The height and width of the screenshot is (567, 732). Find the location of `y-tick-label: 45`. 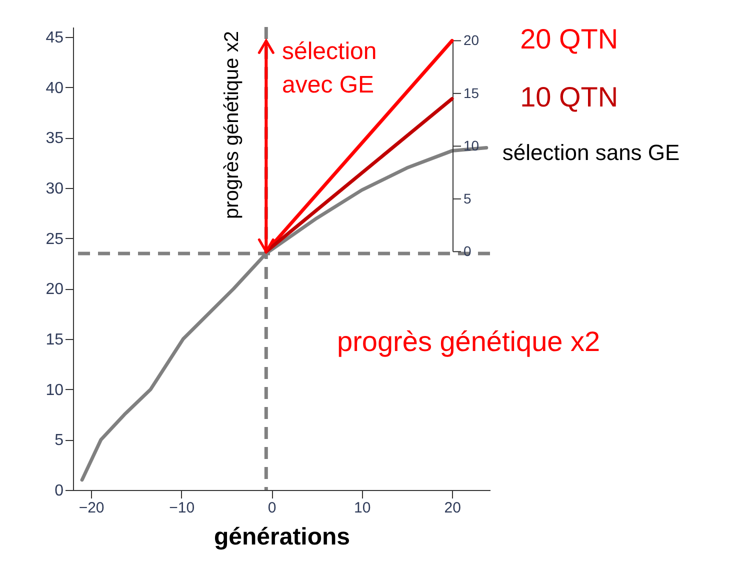

y-tick-label: 45 is located at coordinates (55, 38).